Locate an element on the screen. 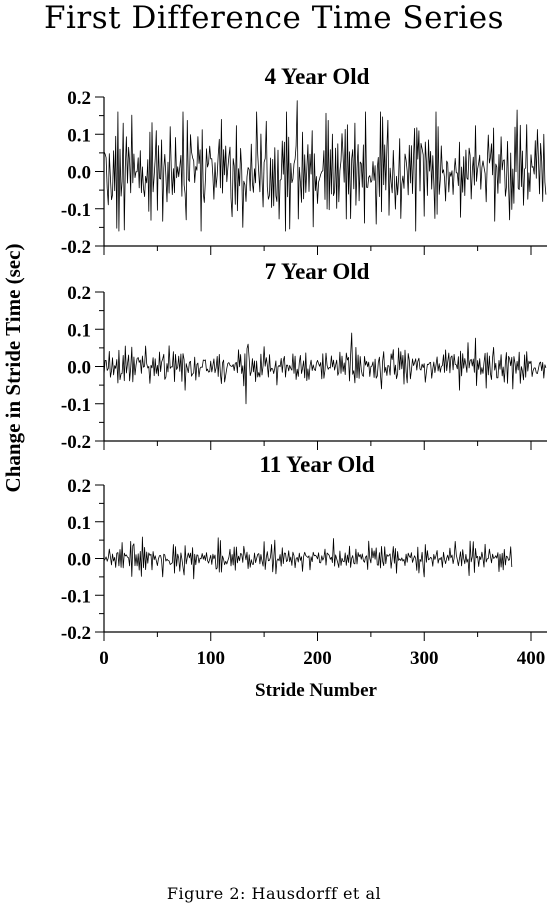  x-tick-label: 300 is located at coordinates (424, 658).